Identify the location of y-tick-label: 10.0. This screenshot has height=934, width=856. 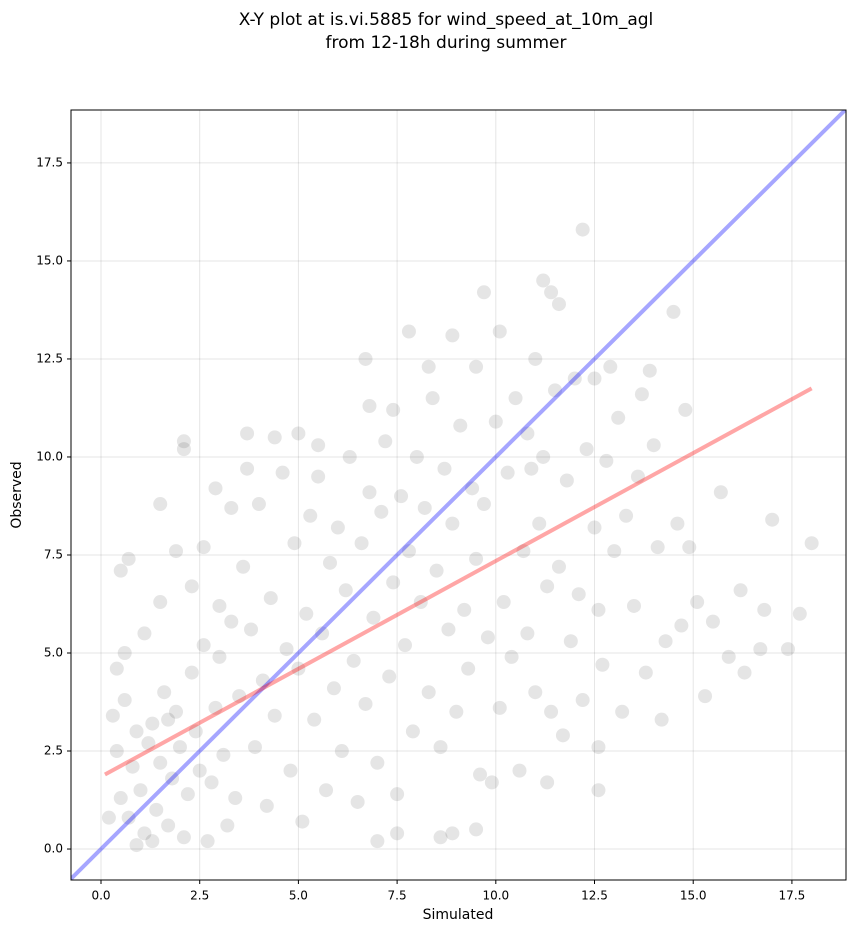
(49, 456).